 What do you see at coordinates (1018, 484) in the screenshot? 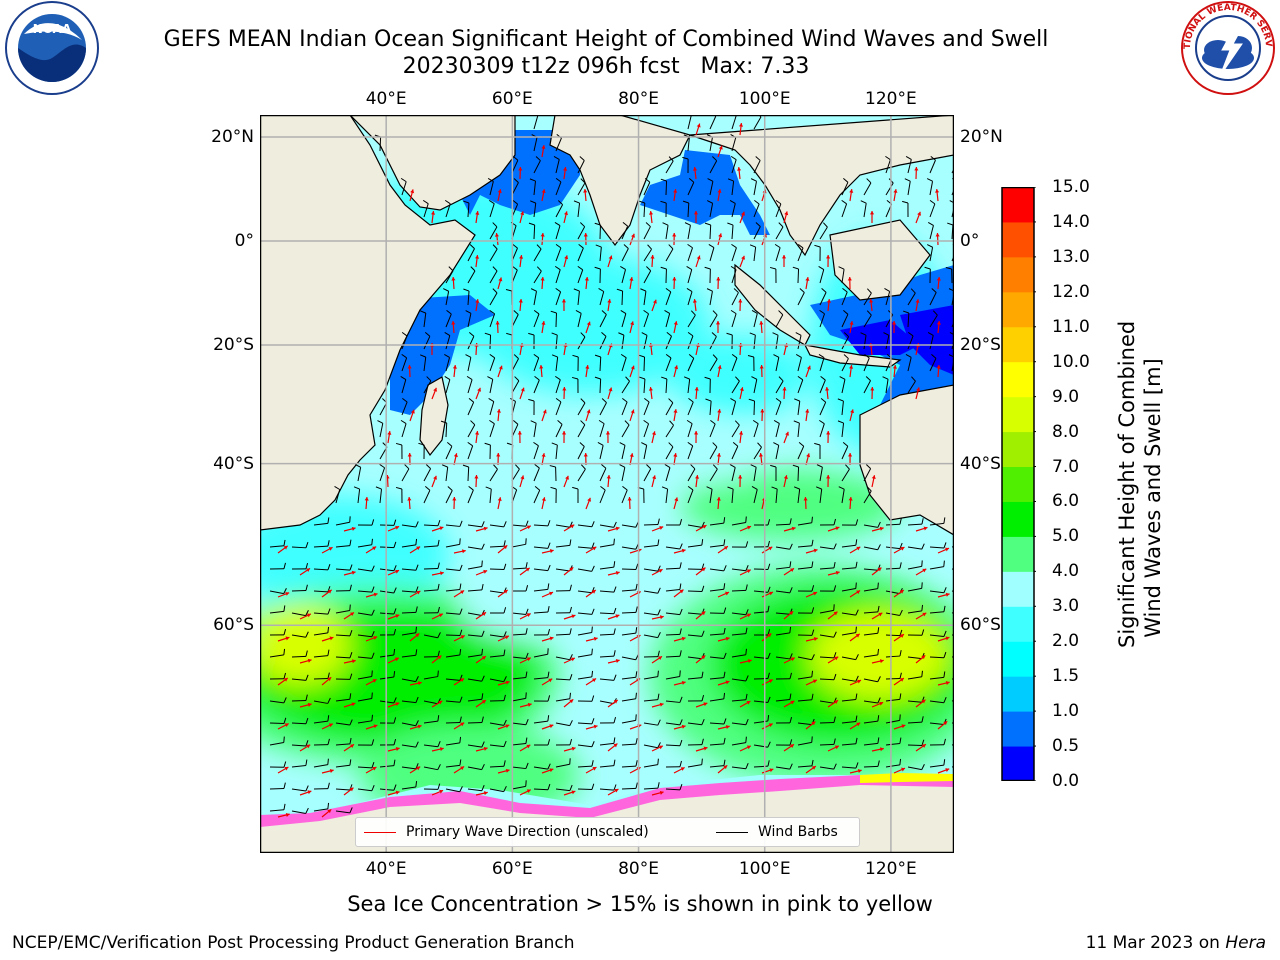
I see `colorbar-segment` at bounding box center [1018, 484].